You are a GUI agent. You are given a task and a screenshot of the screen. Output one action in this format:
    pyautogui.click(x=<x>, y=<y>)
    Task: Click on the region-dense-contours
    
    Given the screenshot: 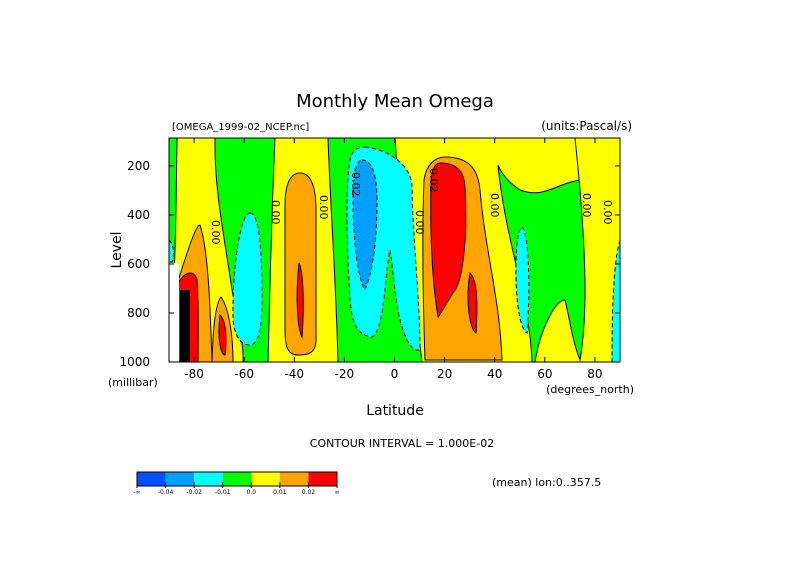 What is the action you would take?
    pyautogui.click(x=185, y=326)
    